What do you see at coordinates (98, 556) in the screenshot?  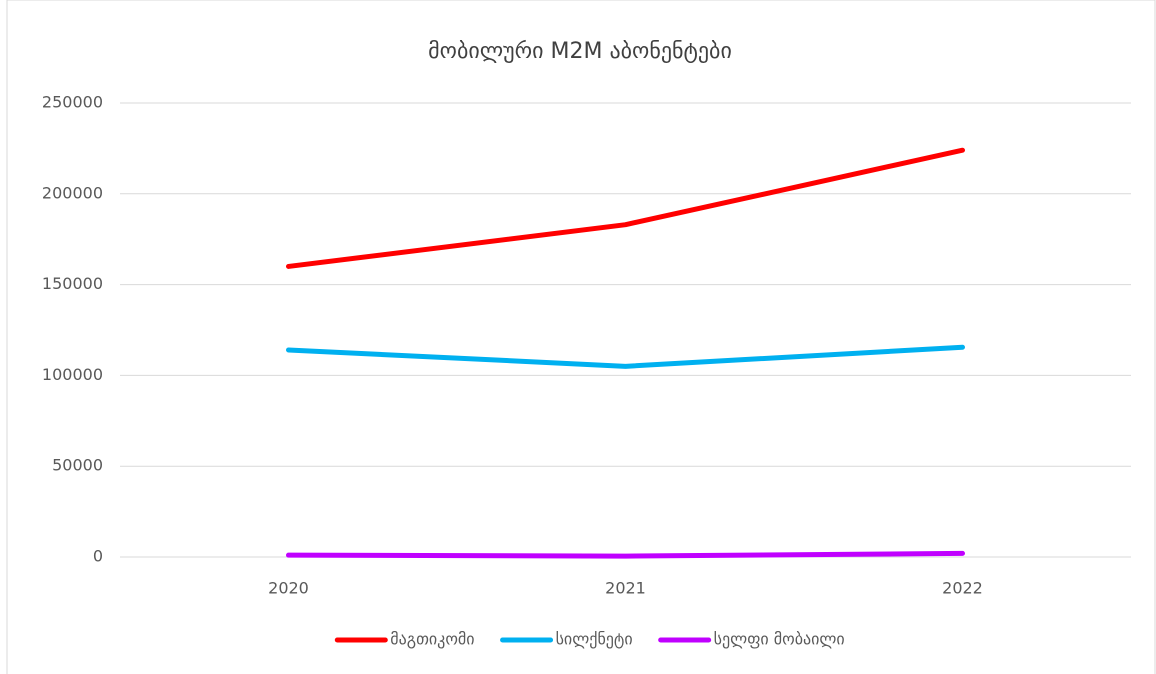 I see `y-tick-label: 0` at bounding box center [98, 556].